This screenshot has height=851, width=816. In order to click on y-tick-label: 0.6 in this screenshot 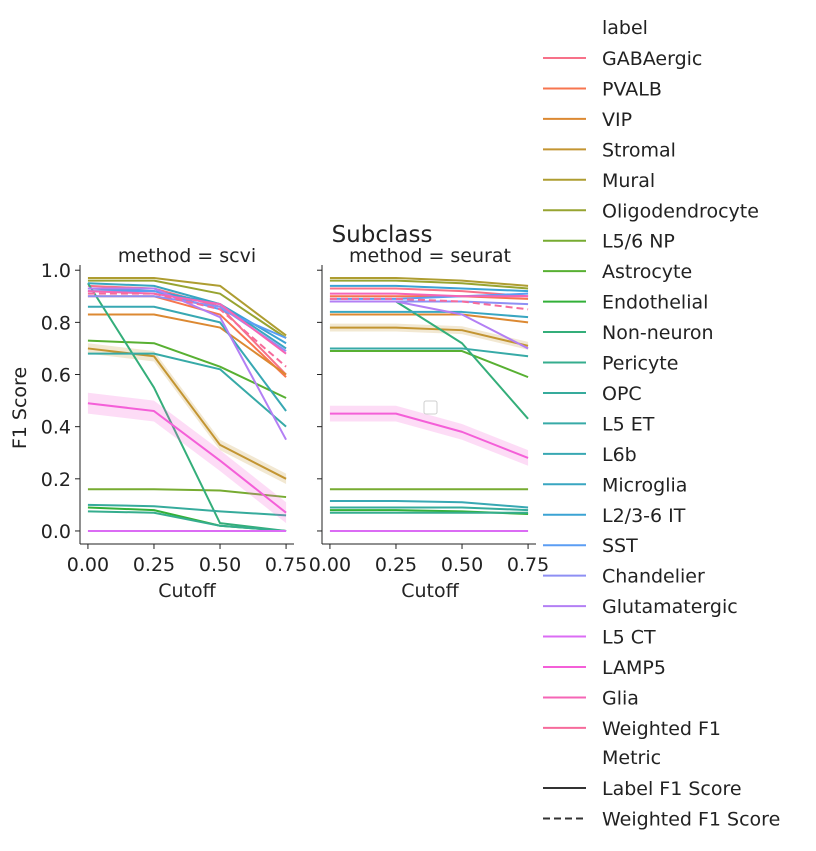, I will do `click(56, 376)`.